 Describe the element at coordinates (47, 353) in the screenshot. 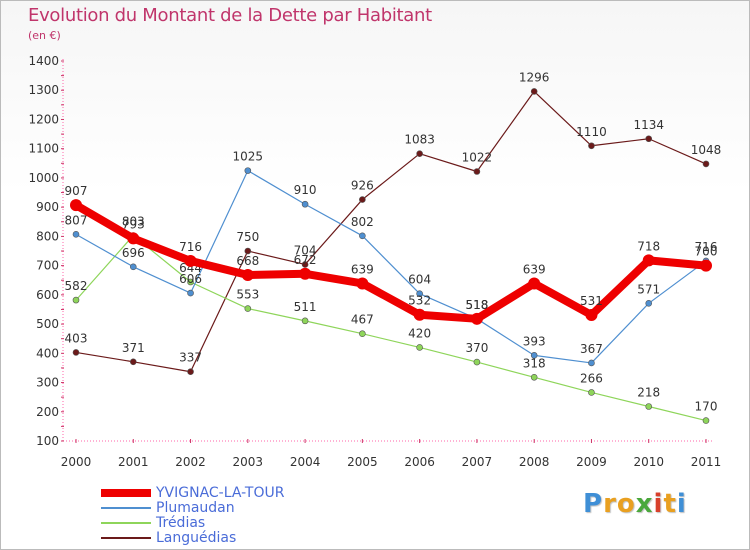

I see `y-tick-label: 400` at that location.